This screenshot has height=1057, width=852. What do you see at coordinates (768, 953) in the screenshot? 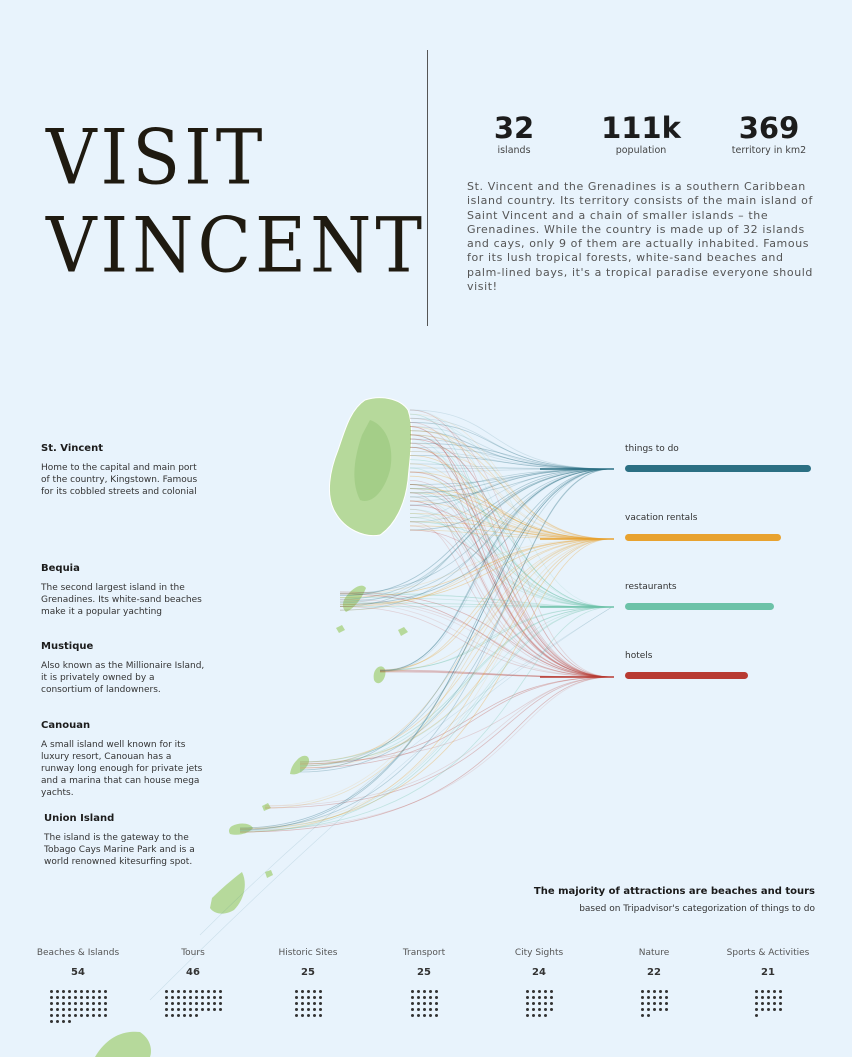
I see `attraction-label: Sports & Activities` at bounding box center [768, 953].